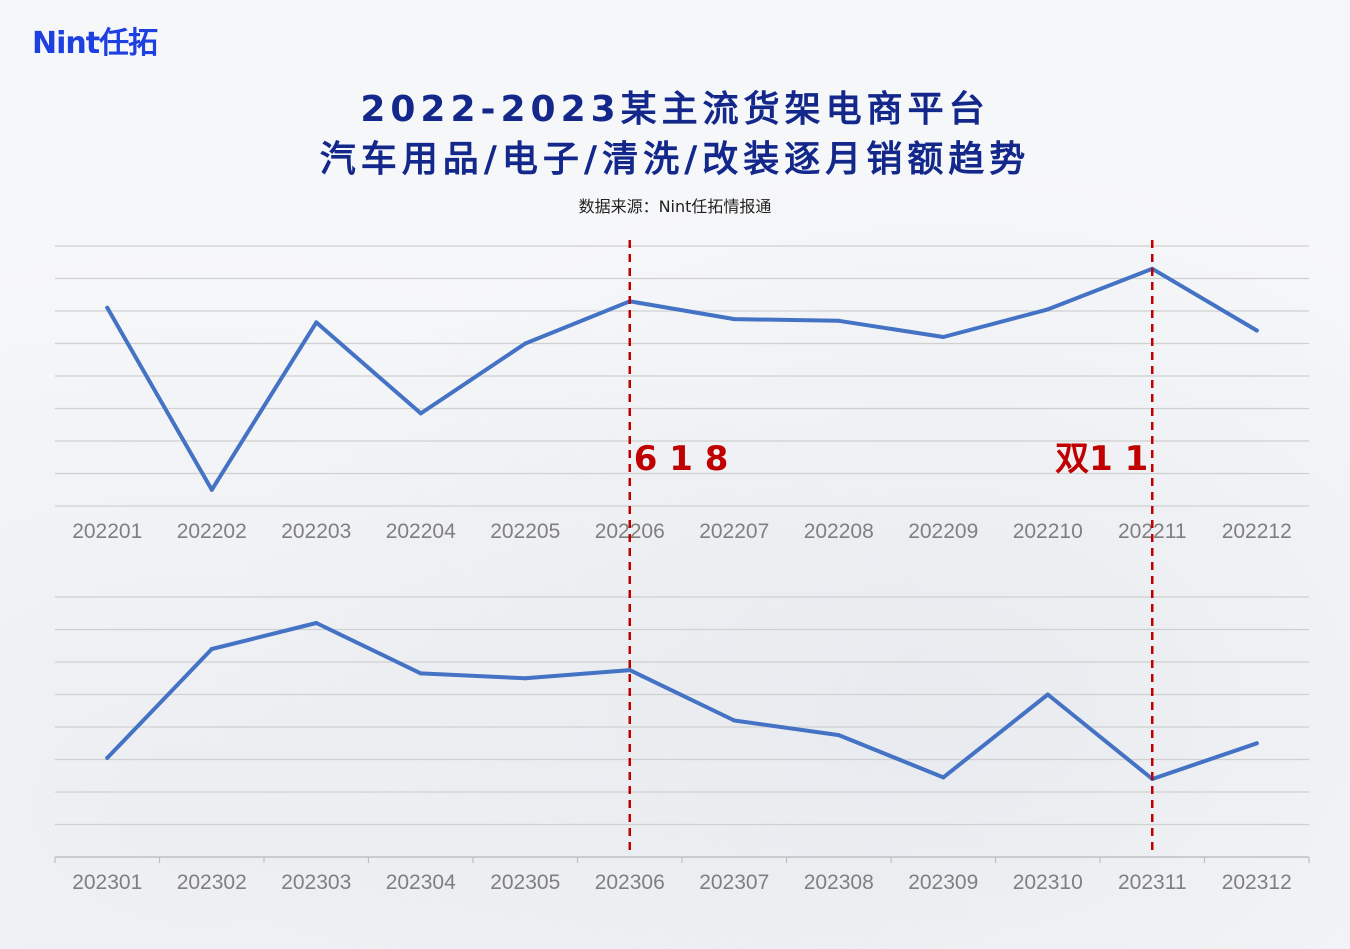 This screenshot has height=949, width=1350. Describe the element at coordinates (1101, 459) in the screenshot. I see `event-marker-label: 双1 1` at that location.